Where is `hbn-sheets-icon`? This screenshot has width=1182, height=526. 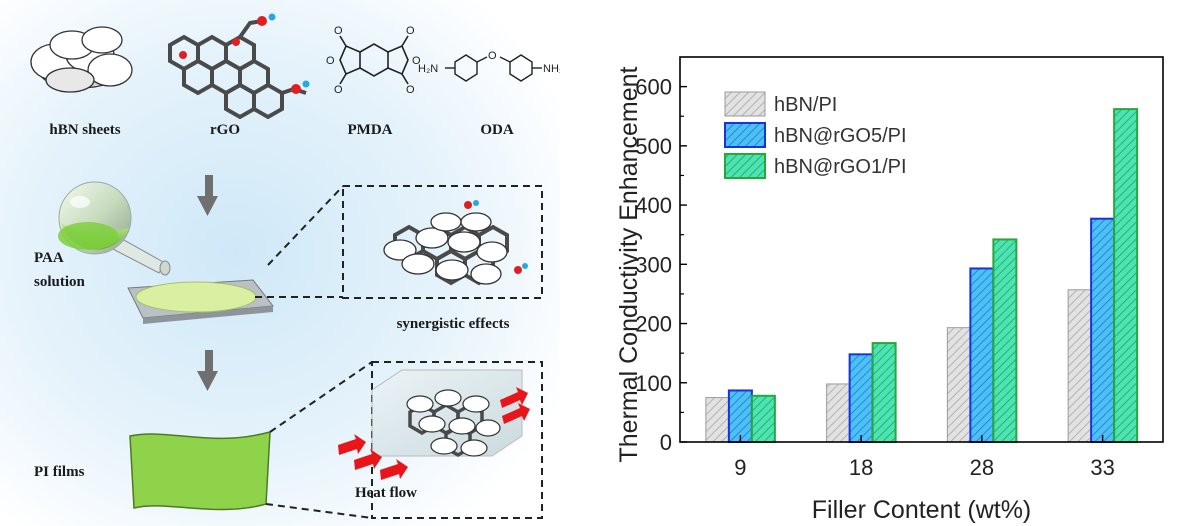
hbn-sheets-icon is located at coordinates (81, 59).